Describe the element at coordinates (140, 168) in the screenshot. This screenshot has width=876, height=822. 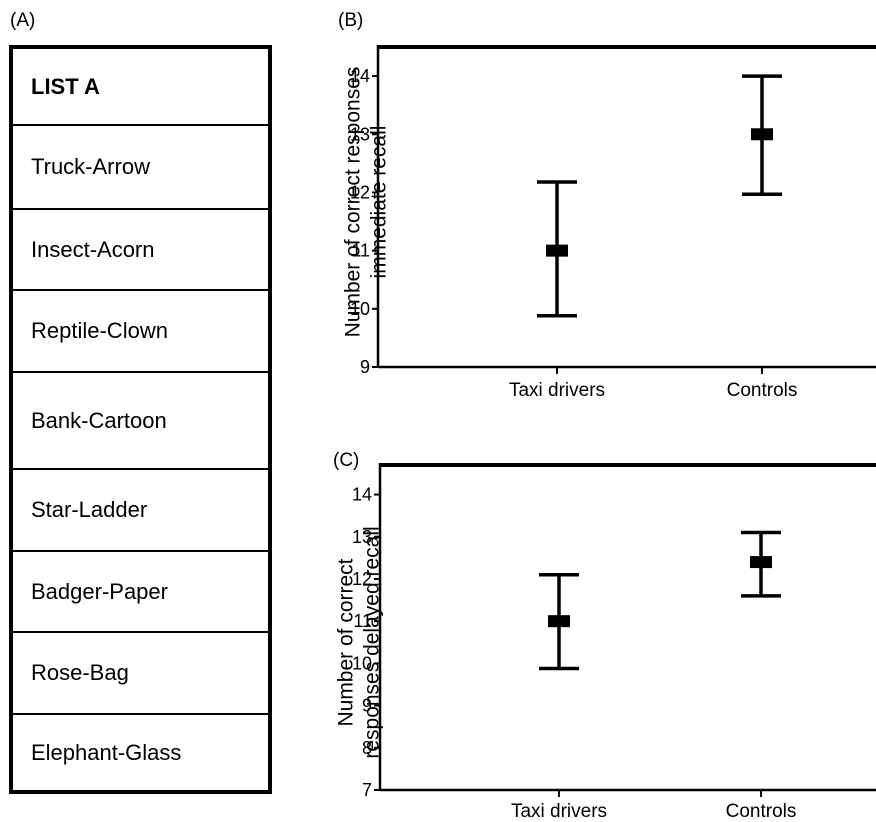
I see `list-item: Truck-Arrow` at that location.